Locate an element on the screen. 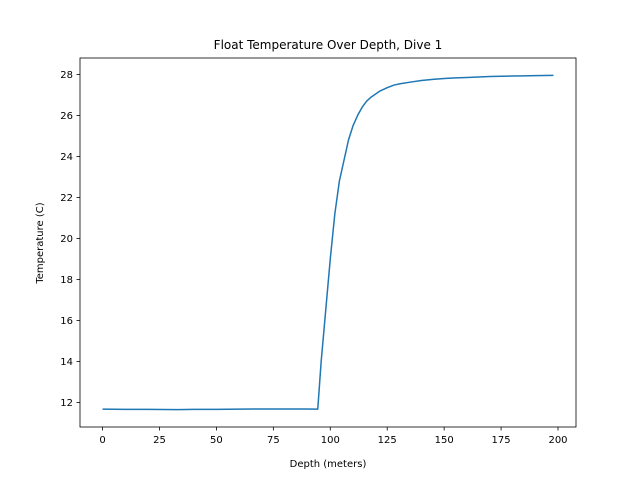 This screenshot has width=640, height=480. x-tick-label: 200 is located at coordinates (557, 440).